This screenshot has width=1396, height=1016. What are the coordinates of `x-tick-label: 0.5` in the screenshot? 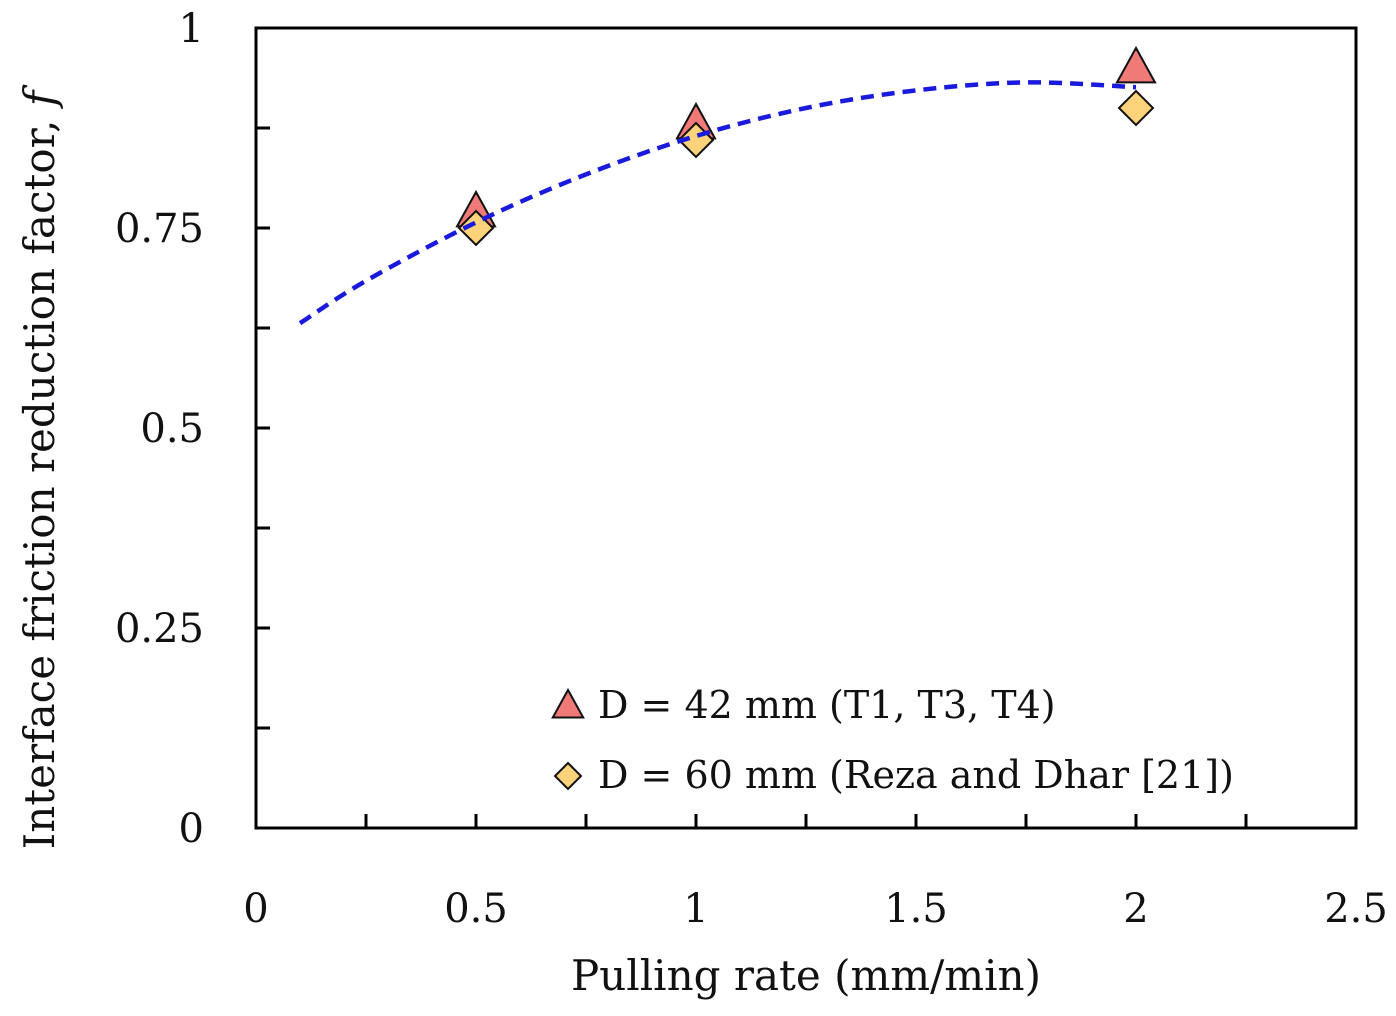 It's located at (476, 909).